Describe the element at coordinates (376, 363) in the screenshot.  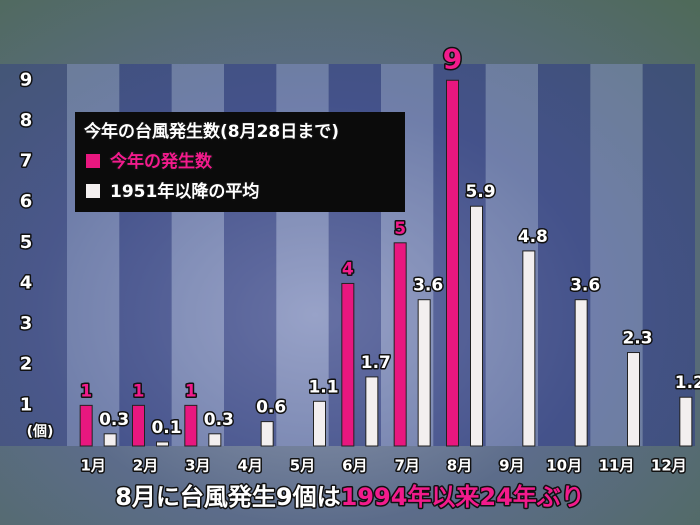
I see `data-label: 1.7` at that location.